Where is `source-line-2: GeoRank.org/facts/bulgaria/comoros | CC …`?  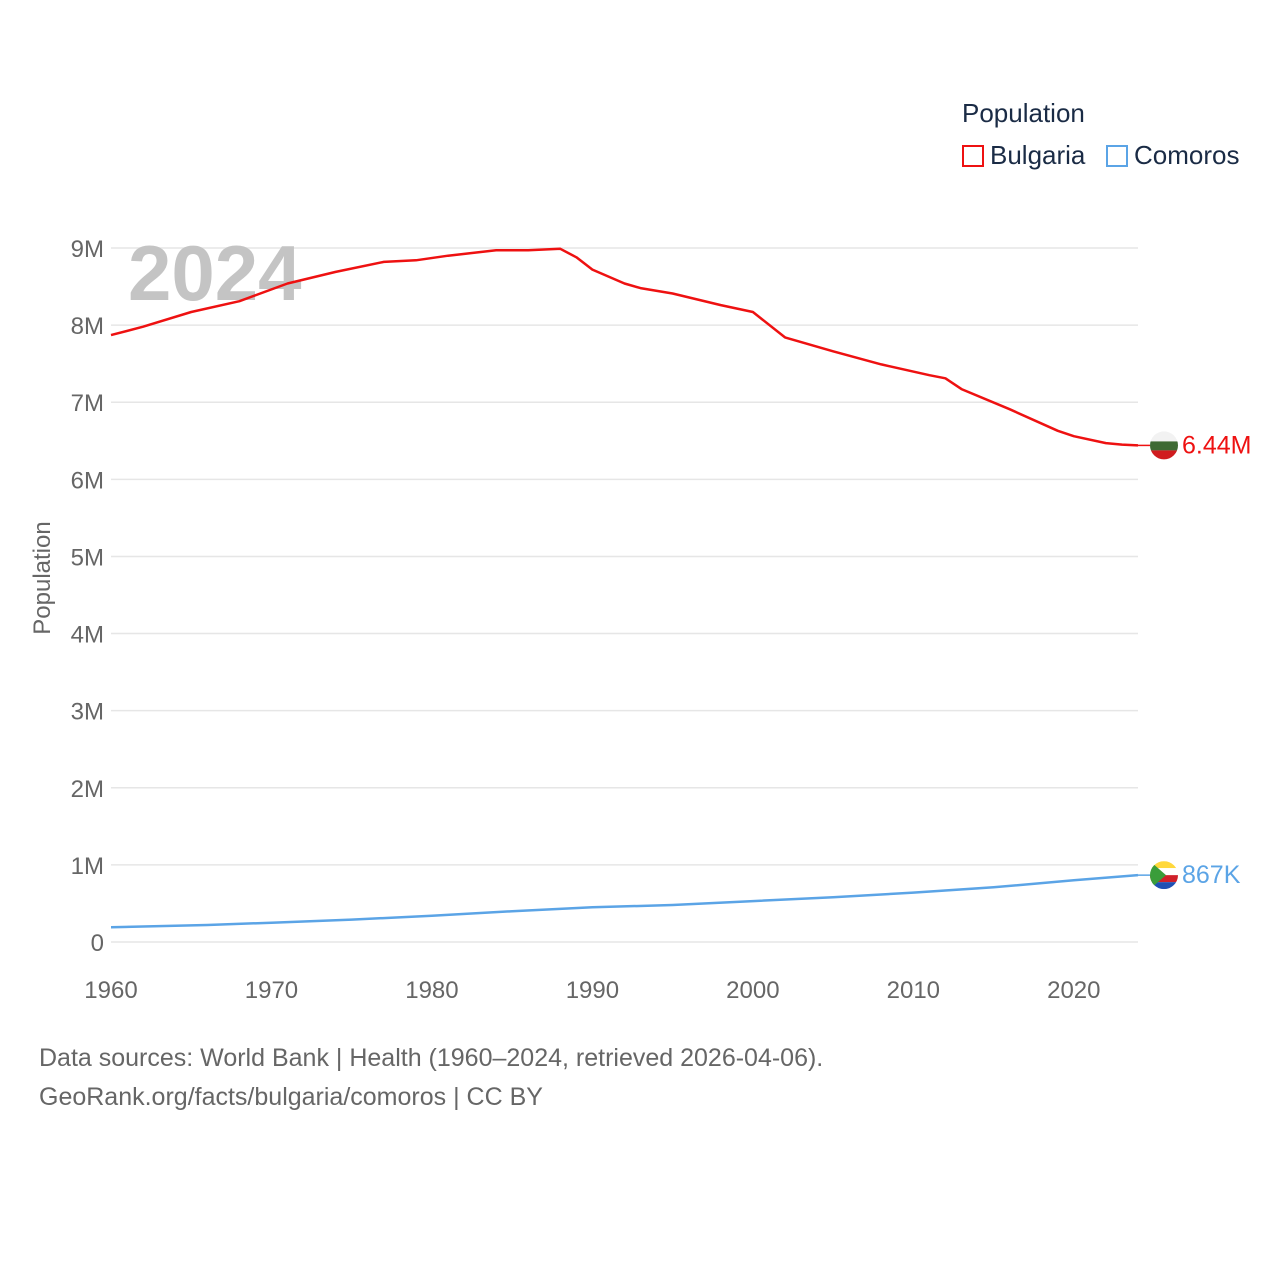
source-line-2: GeoRank.org/facts/bulgaria/comoros | CC … is located at coordinates (291, 1097).